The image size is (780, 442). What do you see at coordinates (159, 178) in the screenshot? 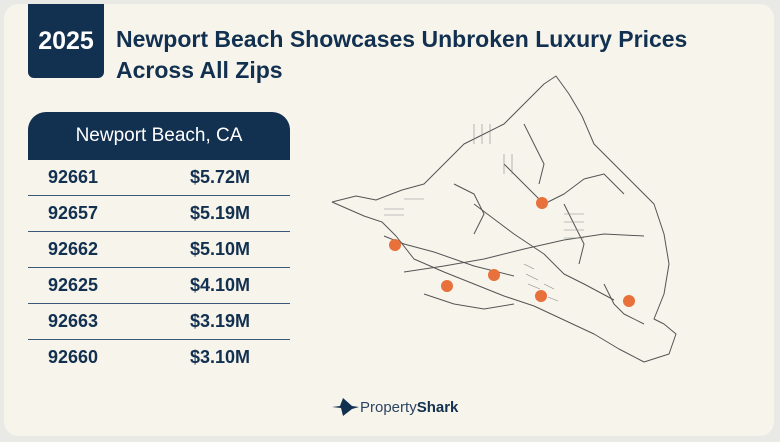
I see `table-row: 92661 $5.72M` at bounding box center [159, 178].